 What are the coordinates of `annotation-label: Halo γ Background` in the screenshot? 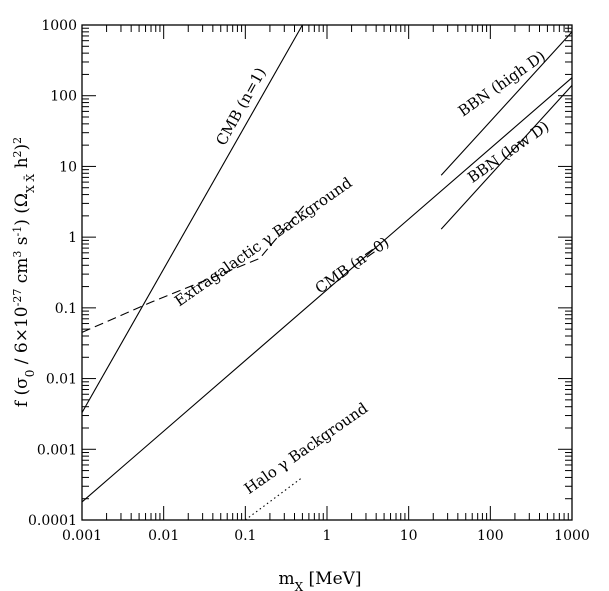 It's located at (306, 448).